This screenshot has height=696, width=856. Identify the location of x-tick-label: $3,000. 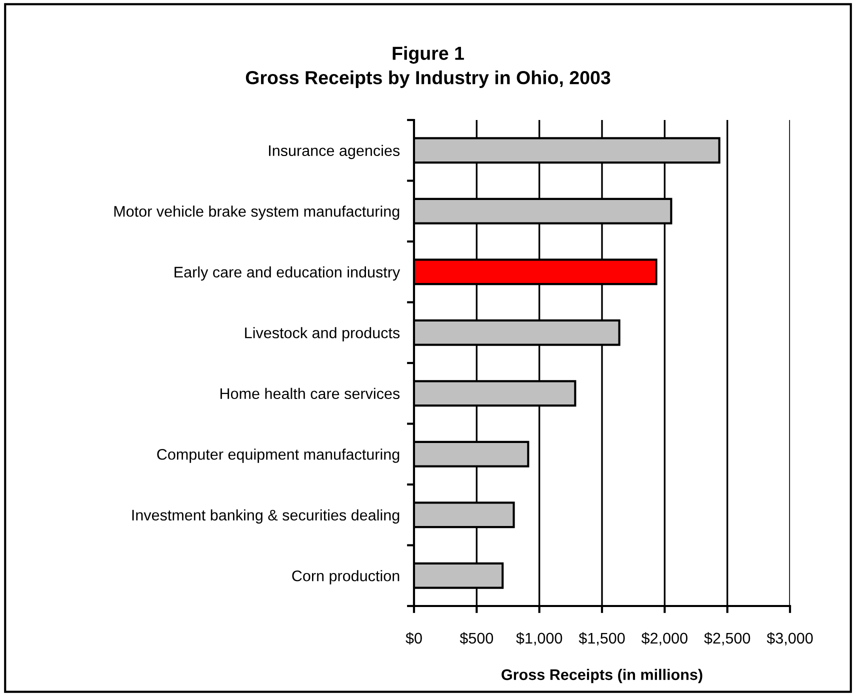
(789, 639).